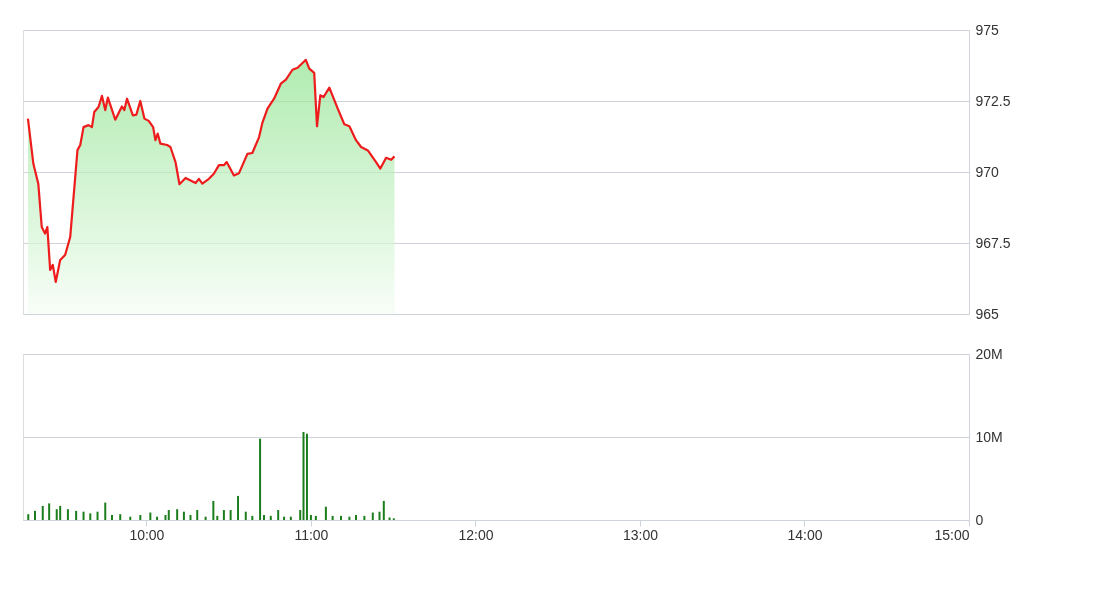  I want to click on y-tick-label: 975, so click(987, 29).